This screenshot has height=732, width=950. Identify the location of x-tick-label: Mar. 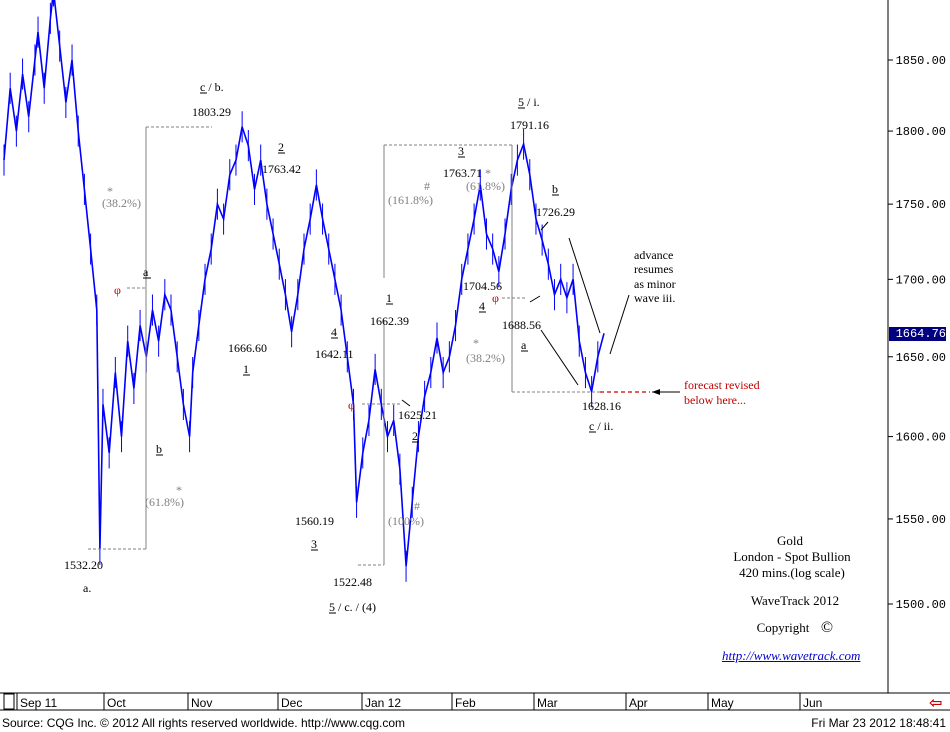
(547, 703).